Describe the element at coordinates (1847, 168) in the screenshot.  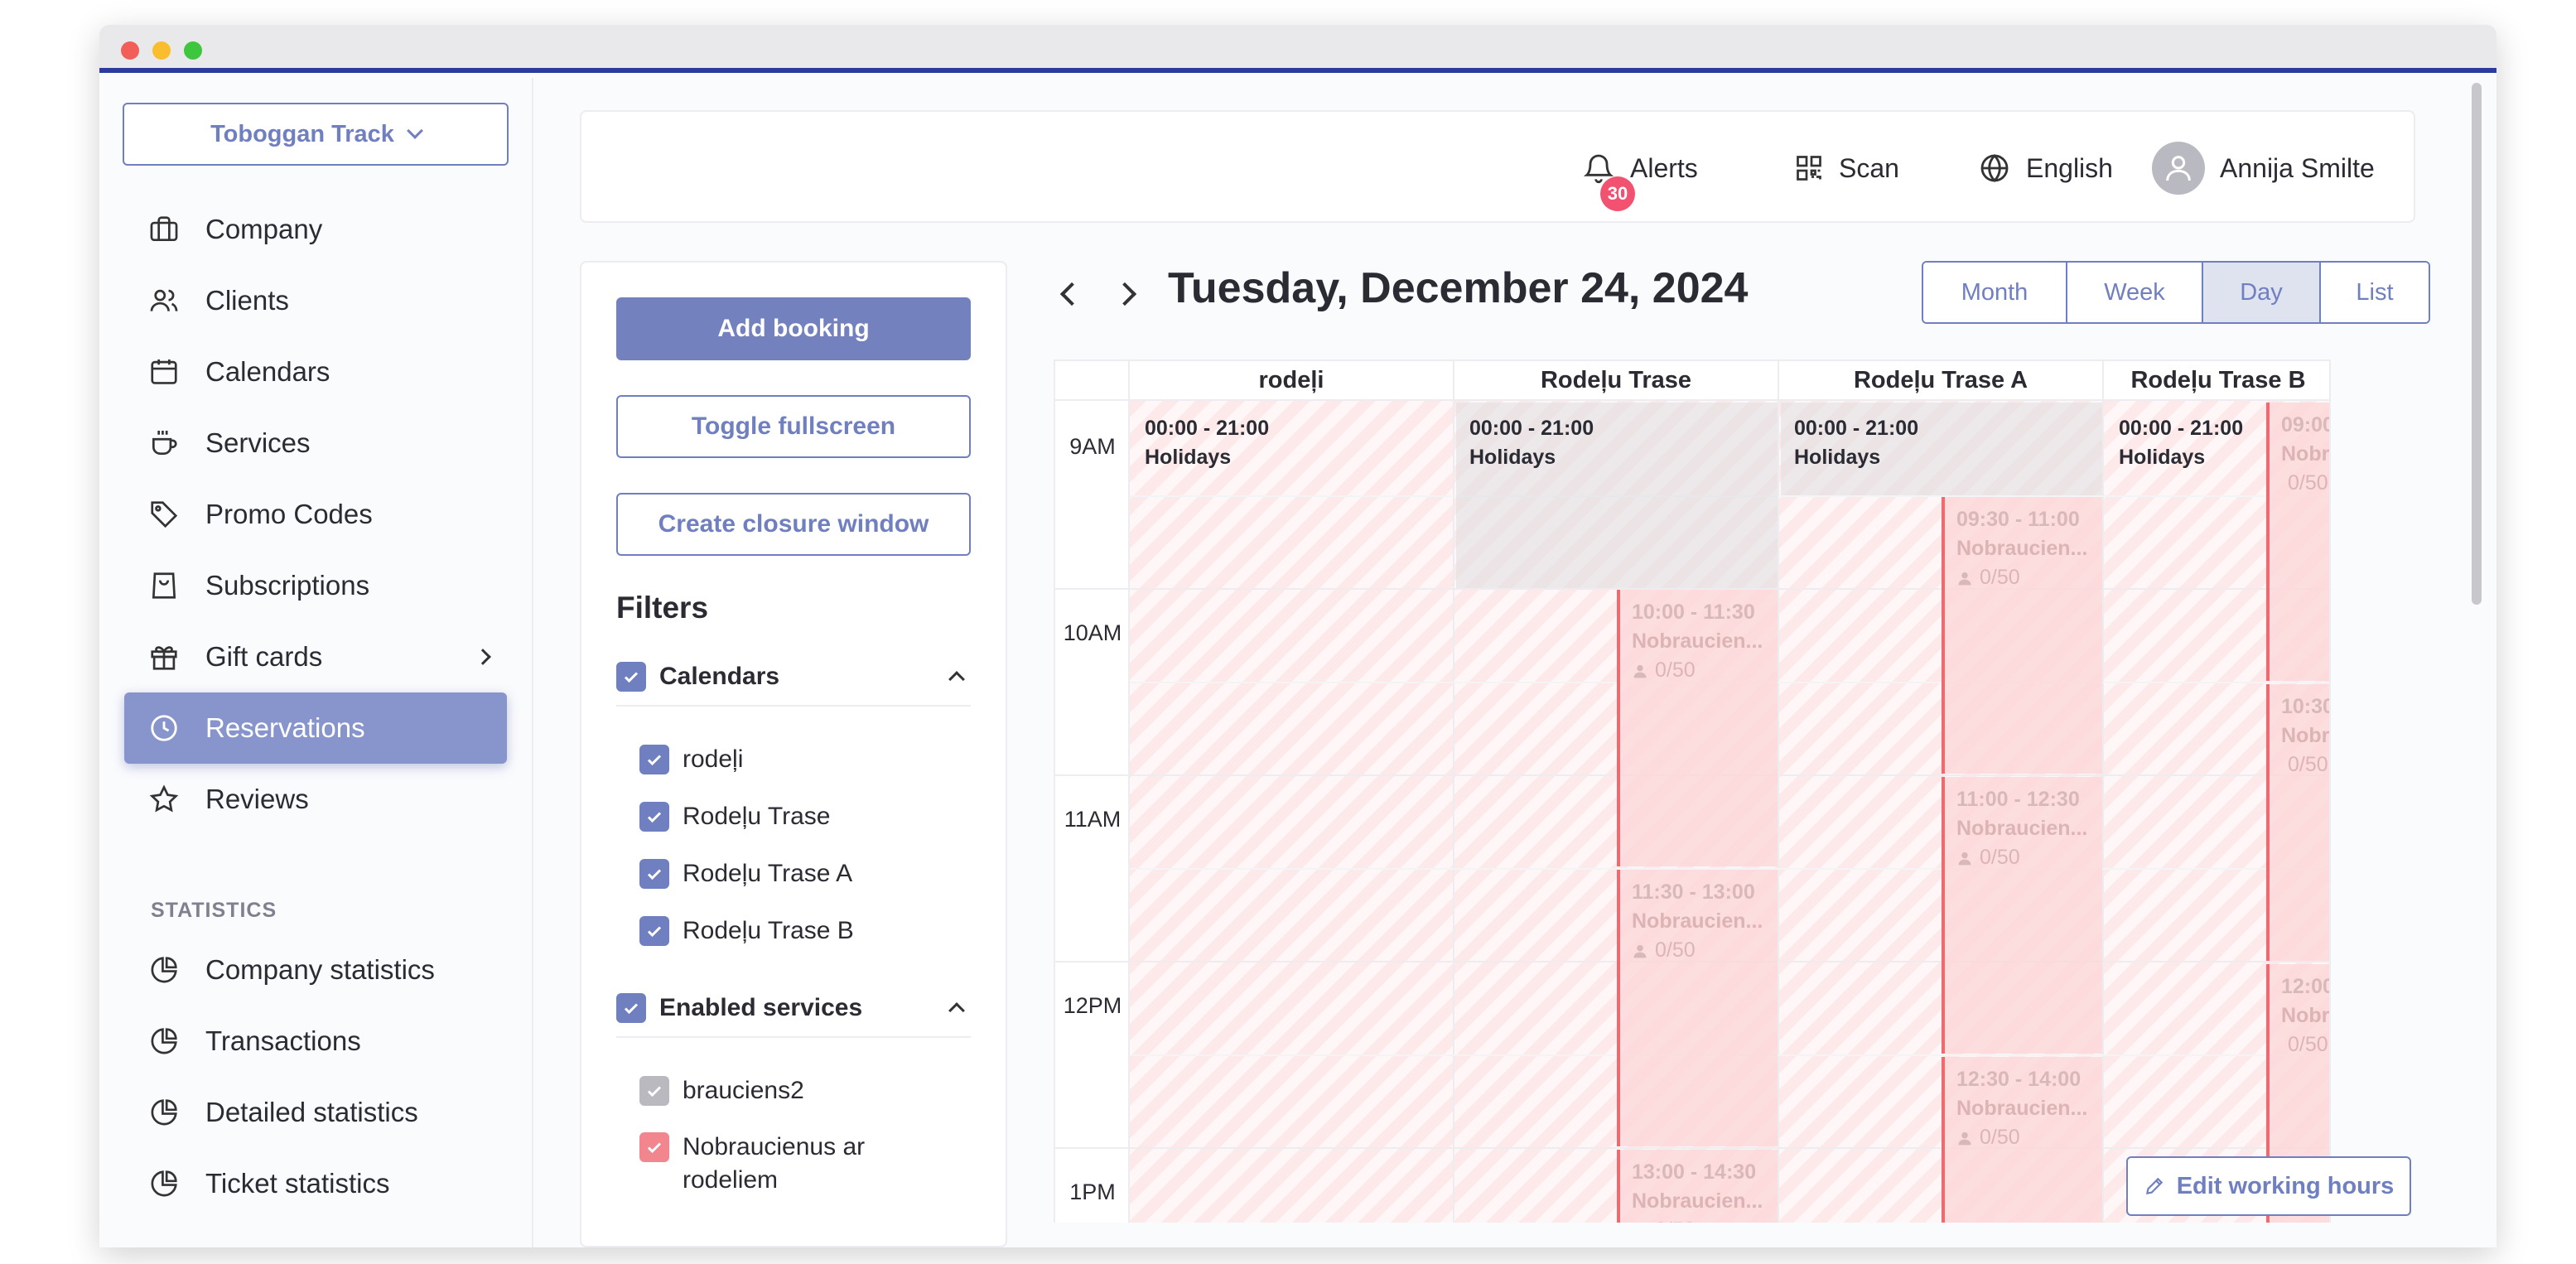
I see `scan-button: Scan` at that location.